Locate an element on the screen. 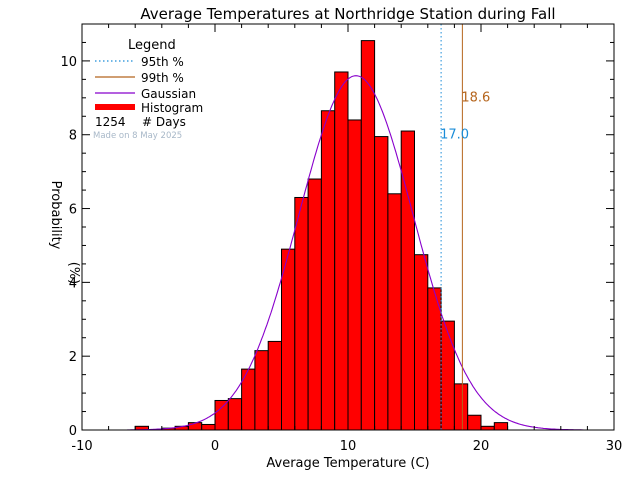 This screenshot has height=480, width=640. legend-count: 1254 is located at coordinates (110, 122).